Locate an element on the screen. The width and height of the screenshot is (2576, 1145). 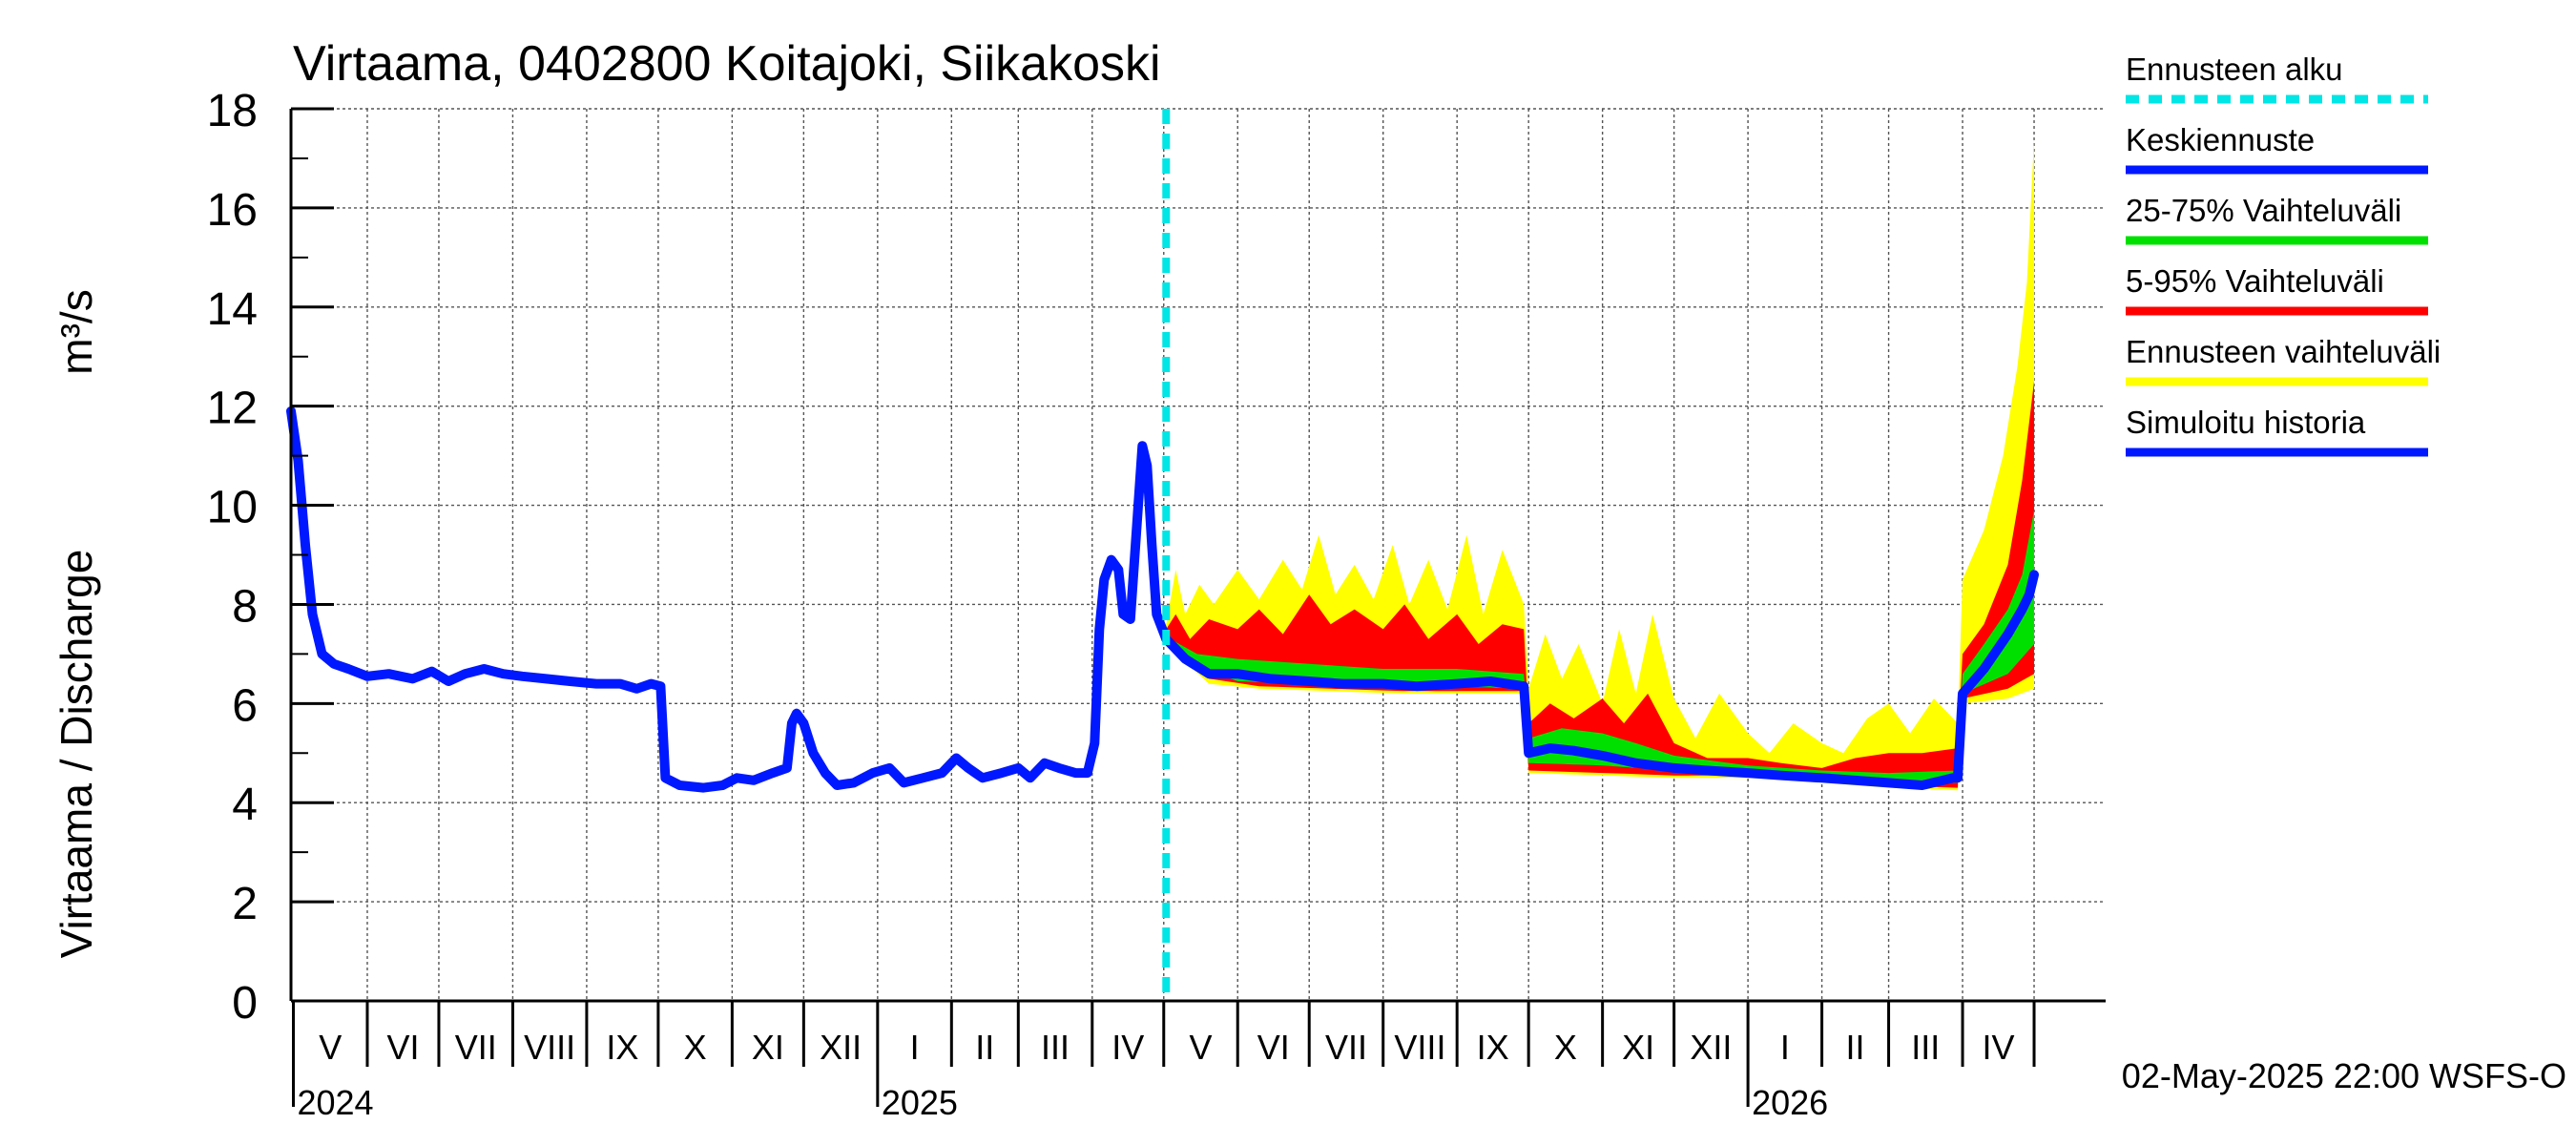
legend-label: 25-75% Vaihteluväli is located at coordinates (2263, 211).